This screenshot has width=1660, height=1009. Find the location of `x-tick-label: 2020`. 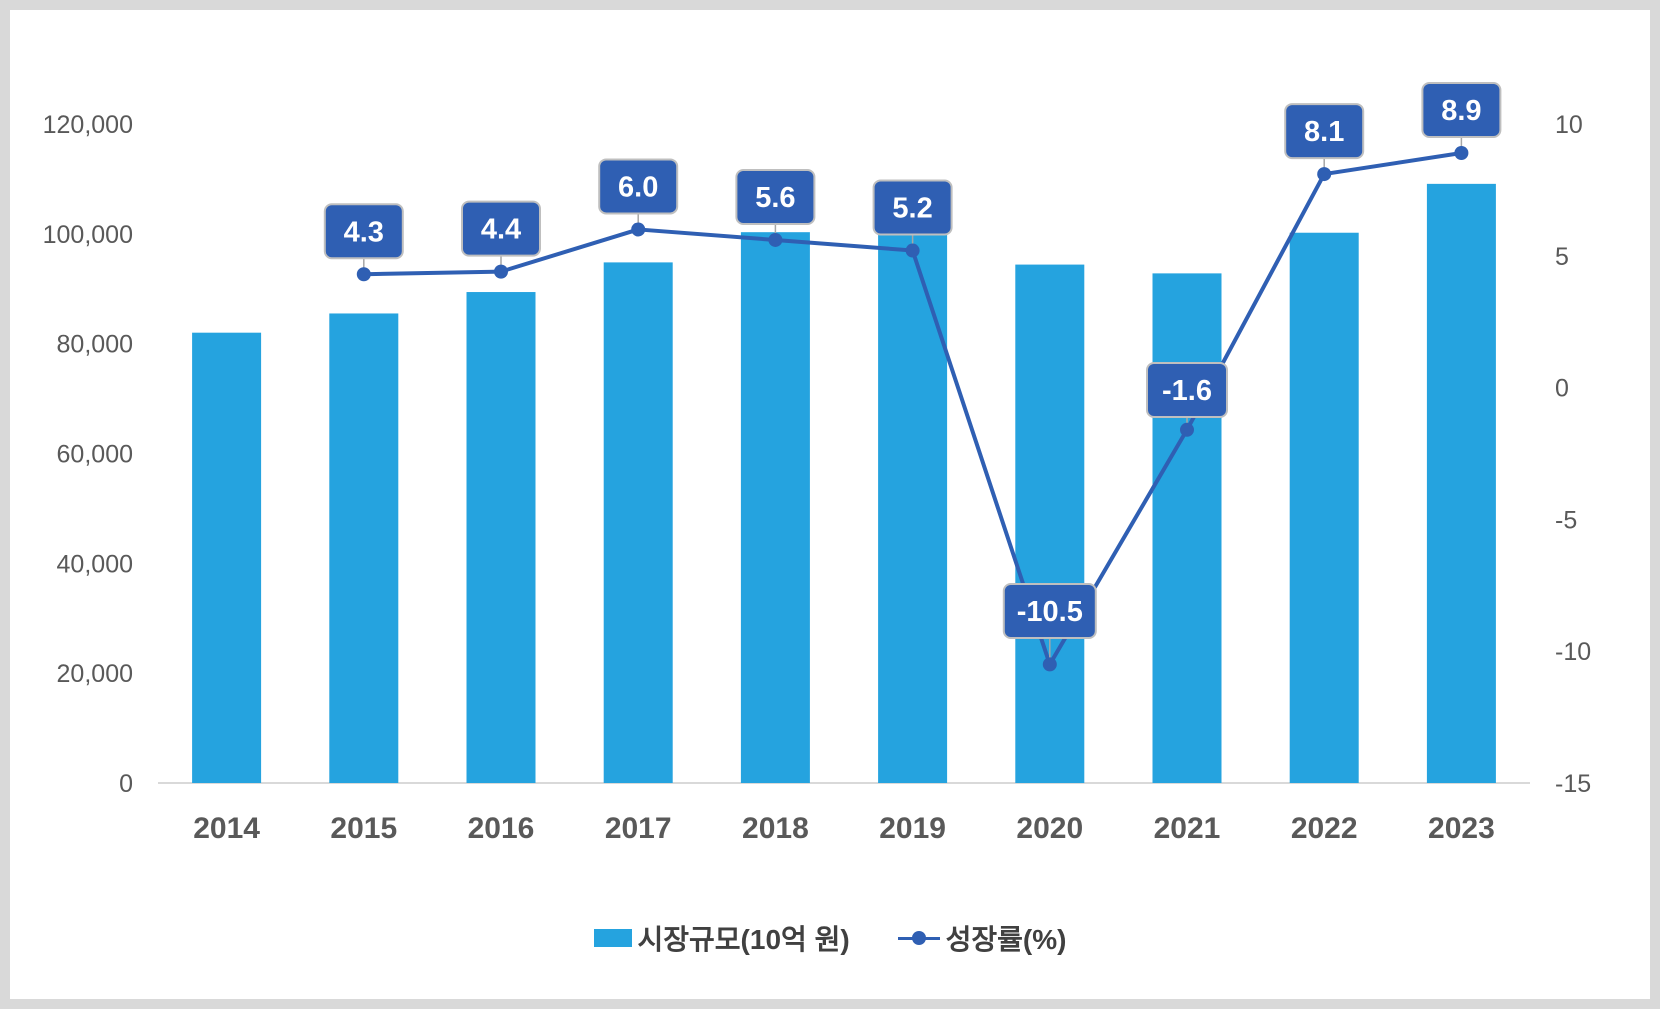

x-tick-label: 2020 is located at coordinates (1049, 828).